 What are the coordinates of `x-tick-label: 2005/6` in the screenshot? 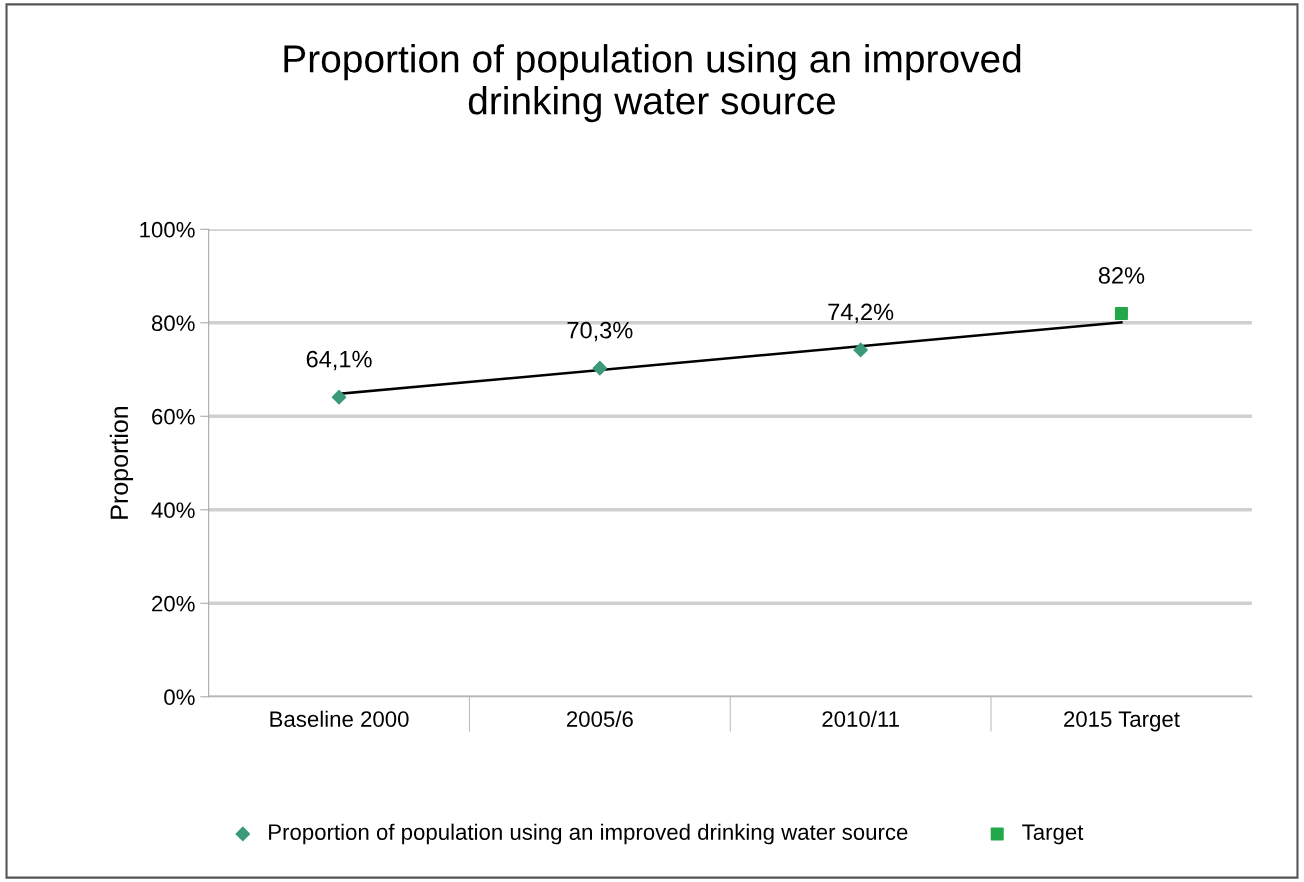 It's located at (599, 718).